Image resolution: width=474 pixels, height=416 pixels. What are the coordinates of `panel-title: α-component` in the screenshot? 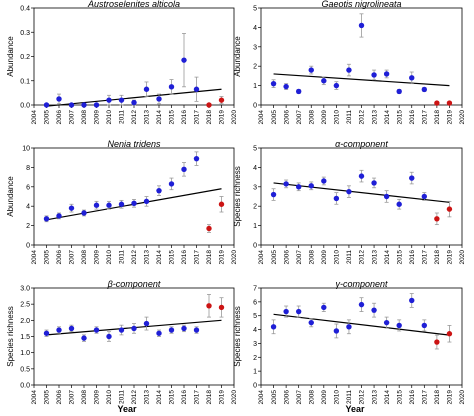 It's located at (361, 144).